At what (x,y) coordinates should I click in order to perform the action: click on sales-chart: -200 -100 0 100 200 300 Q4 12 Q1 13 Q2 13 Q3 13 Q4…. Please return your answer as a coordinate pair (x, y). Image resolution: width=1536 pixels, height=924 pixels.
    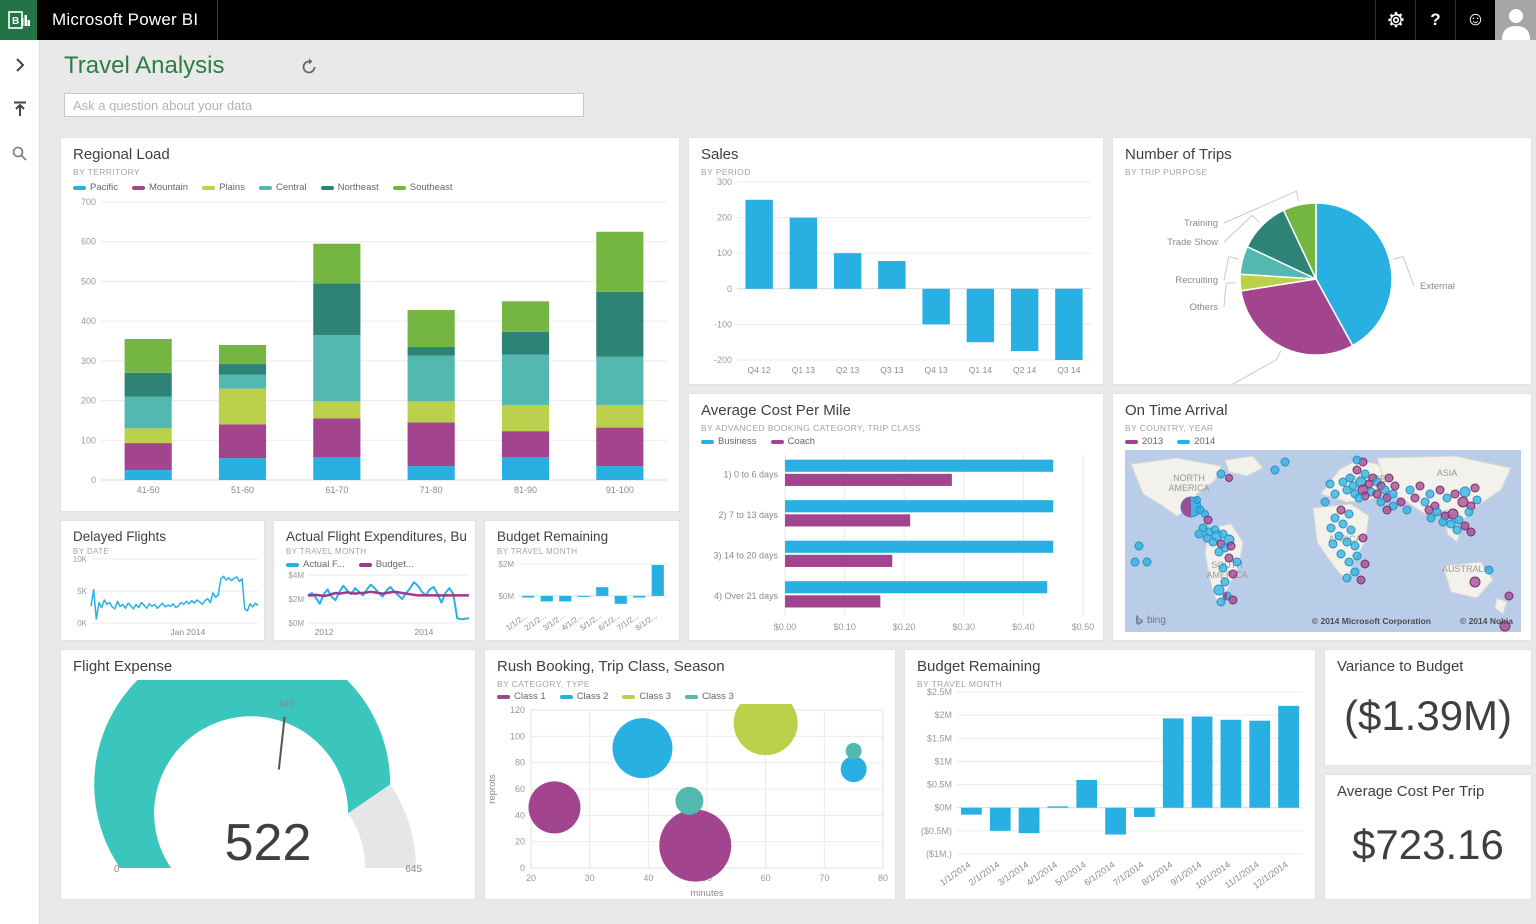
    Looking at the image, I should click on (896, 279).